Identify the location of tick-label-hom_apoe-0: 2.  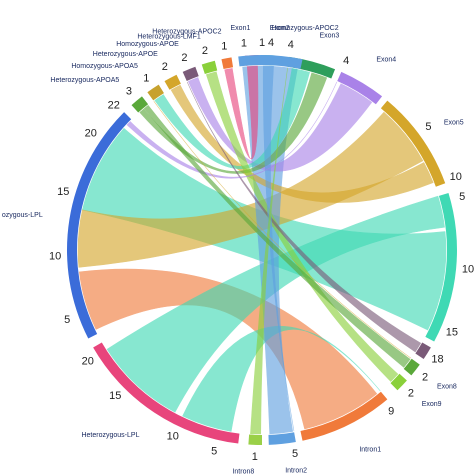
(184, 58).